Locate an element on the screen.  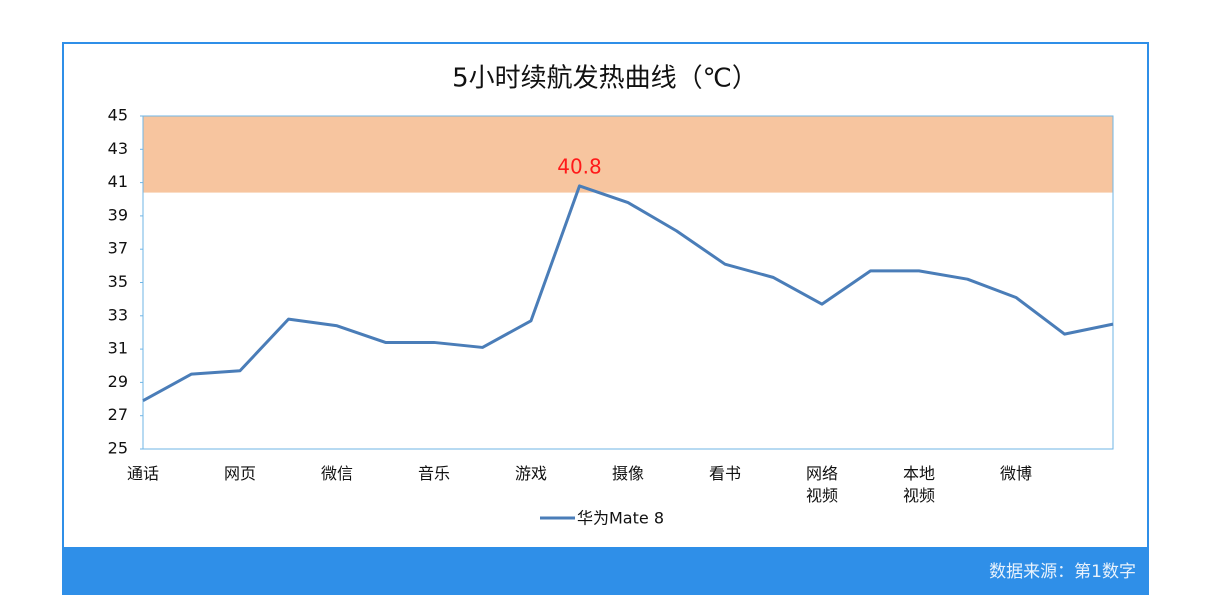
x-tick-label: 通话 is located at coordinates (142, 473).